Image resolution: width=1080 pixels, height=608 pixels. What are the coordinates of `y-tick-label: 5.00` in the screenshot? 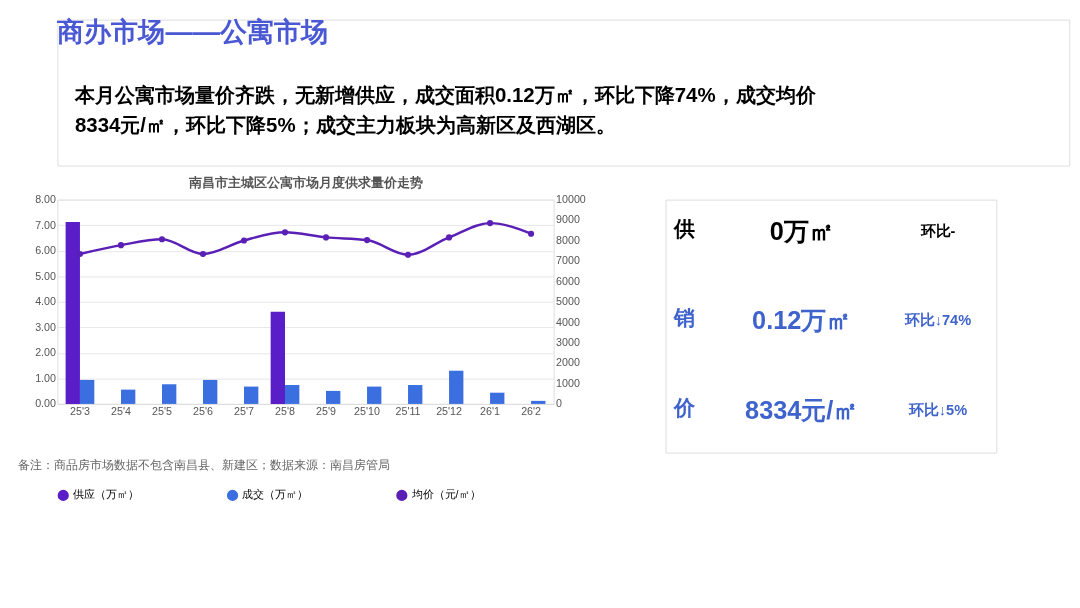 It's located at (45, 275).